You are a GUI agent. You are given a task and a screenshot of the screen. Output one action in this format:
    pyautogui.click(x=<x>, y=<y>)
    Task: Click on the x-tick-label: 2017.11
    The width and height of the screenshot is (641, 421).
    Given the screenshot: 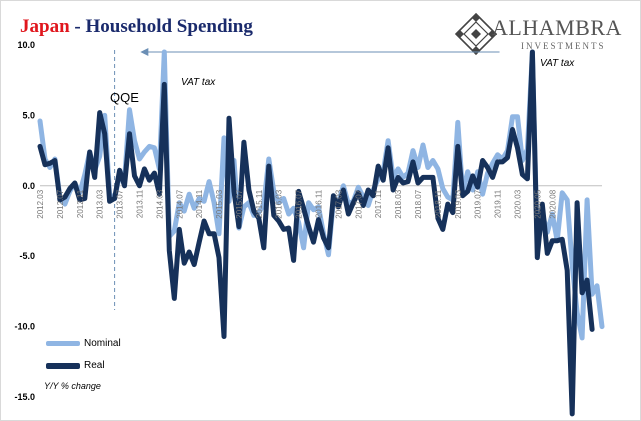 What is the action you would take?
    pyautogui.click(x=378, y=203)
    